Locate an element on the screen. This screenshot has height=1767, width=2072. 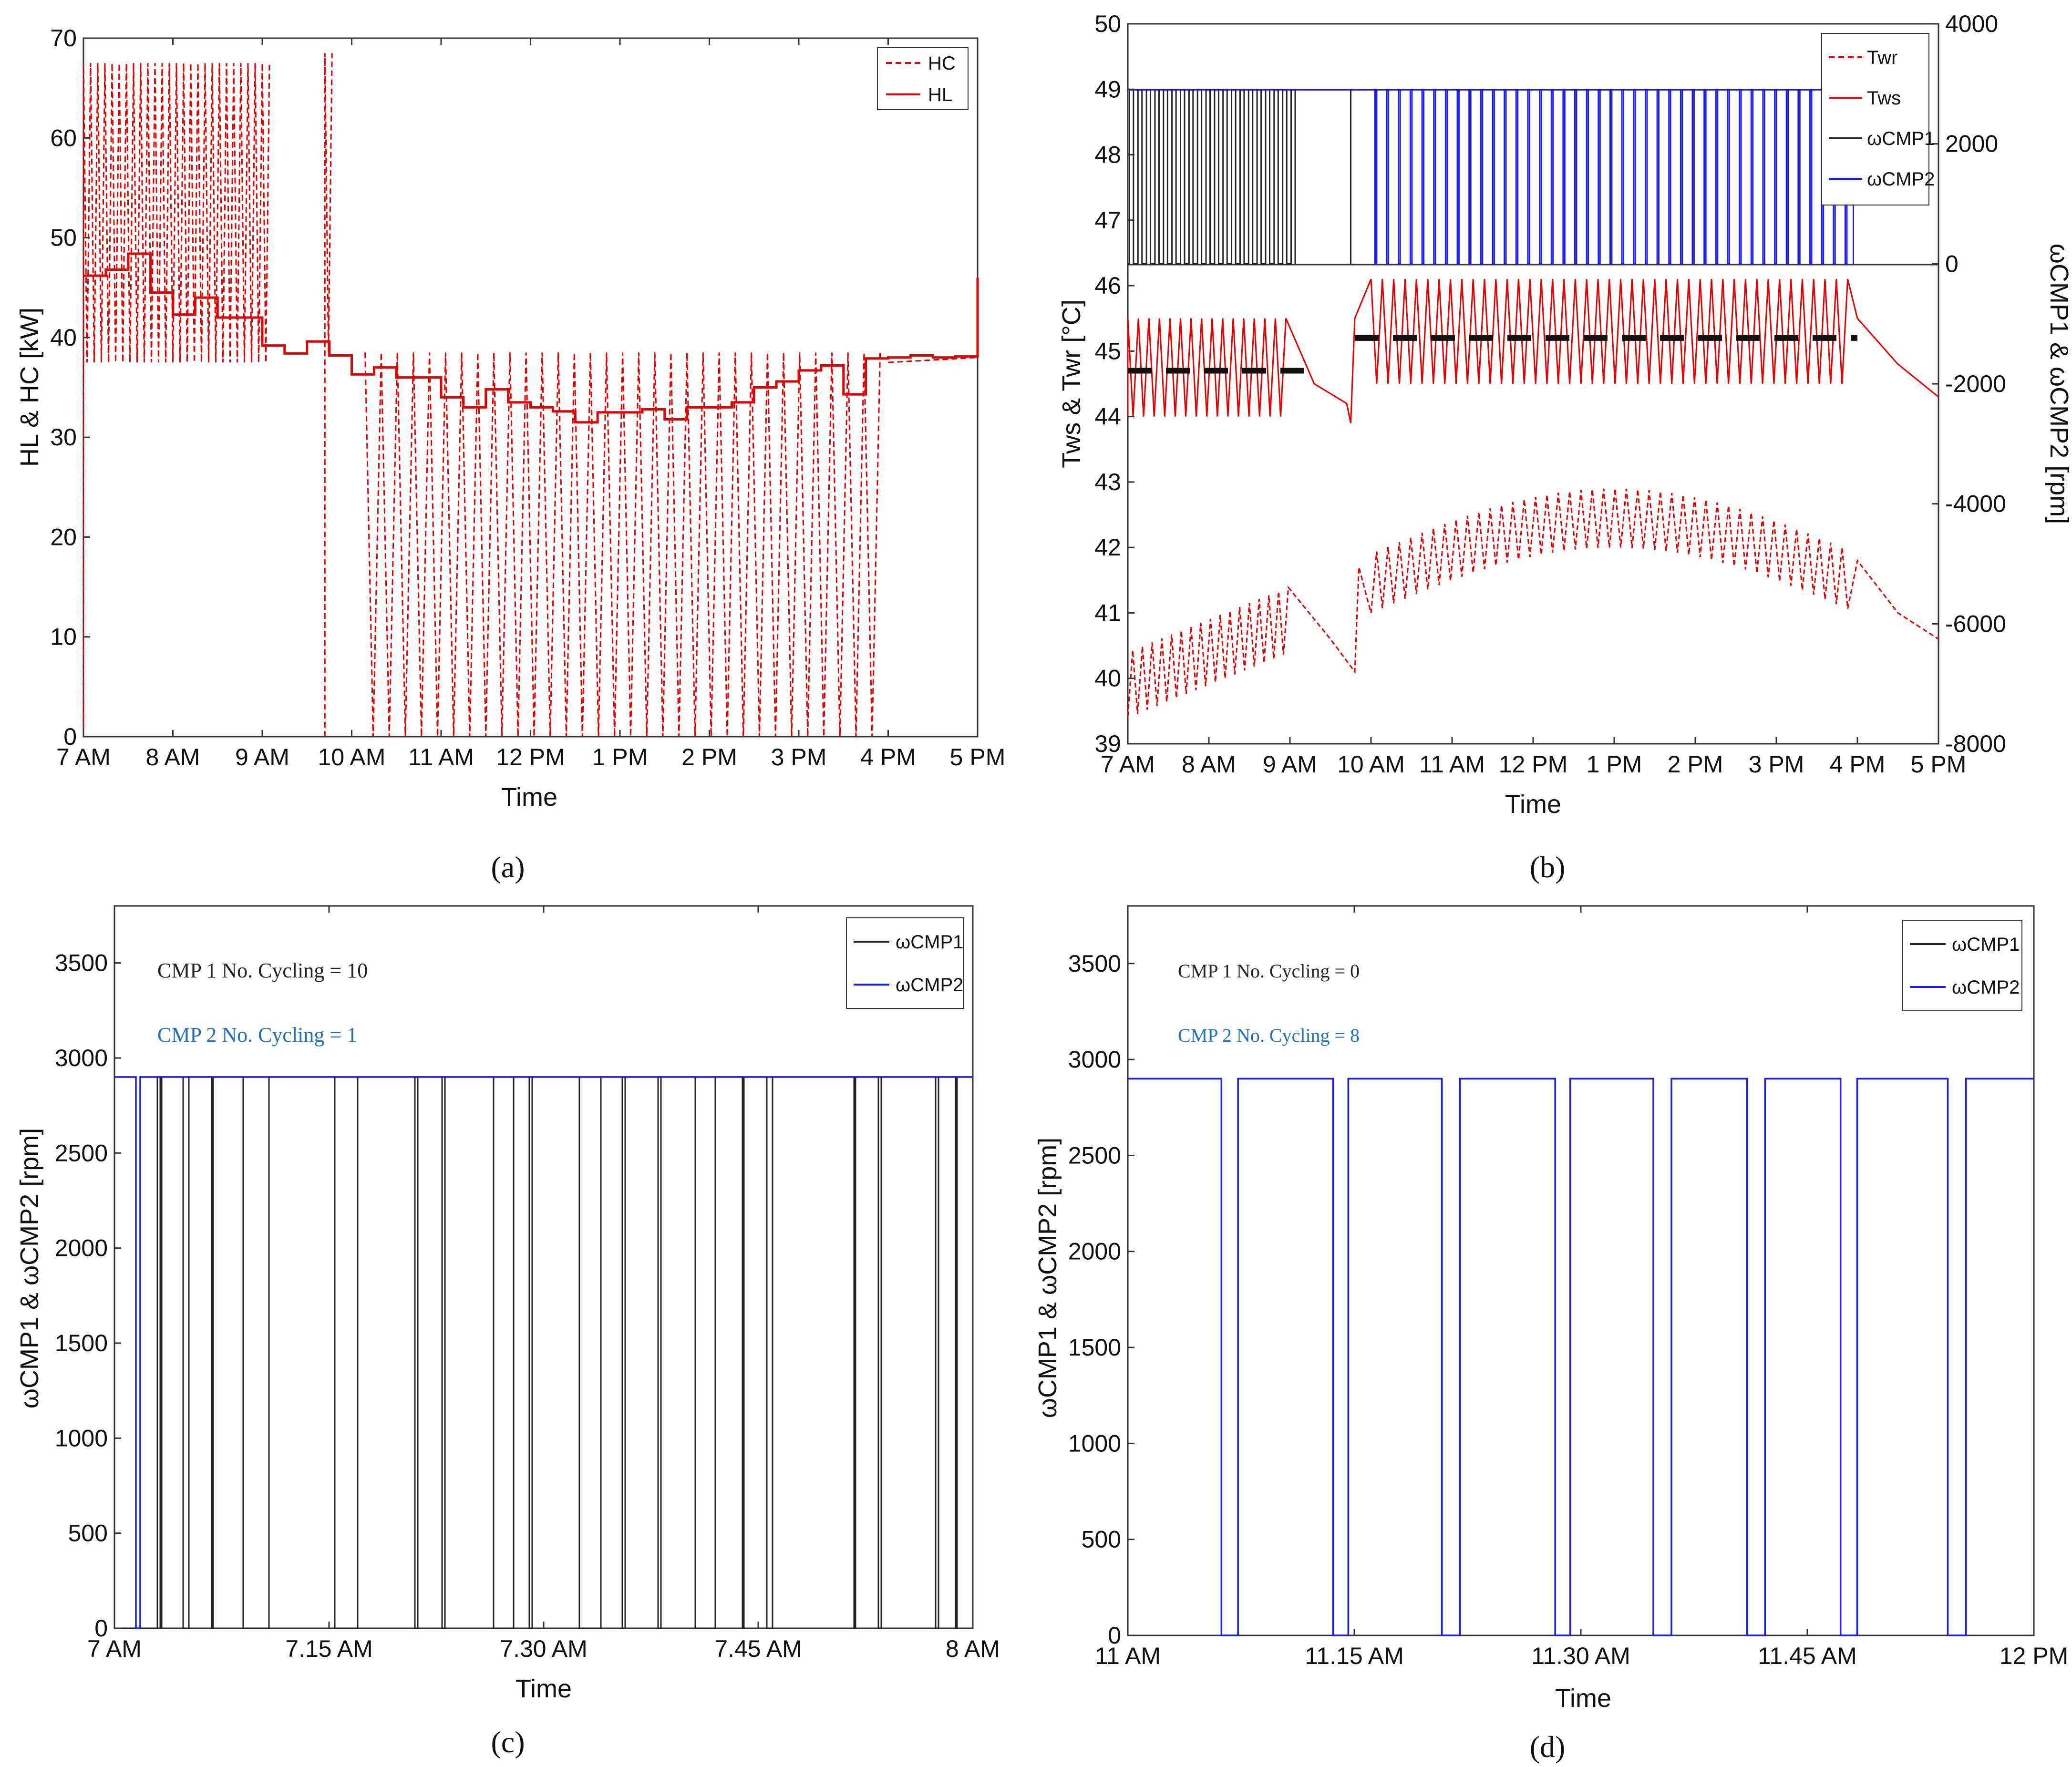
y-axis-label-c: ωCMP1 & ωCMP2 [rpm] is located at coordinates (29, 1268).